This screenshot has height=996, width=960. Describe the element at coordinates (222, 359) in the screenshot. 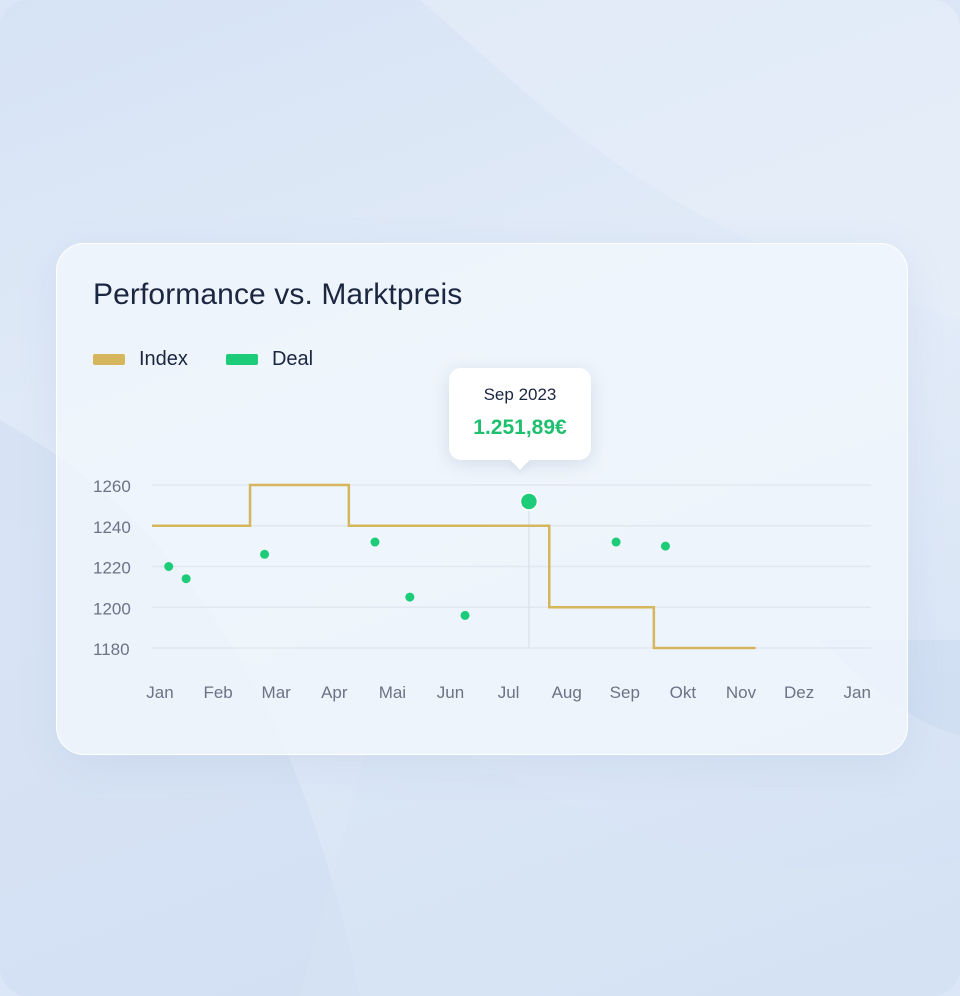

I see `chart-legend: Index Deal` at that location.